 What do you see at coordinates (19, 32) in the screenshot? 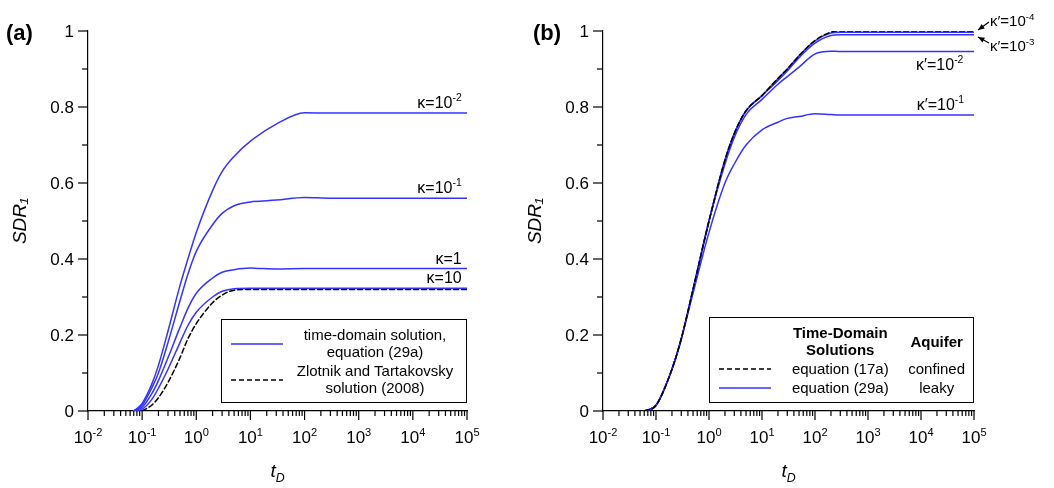
I see `chart-title: (a)` at bounding box center [19, 32].